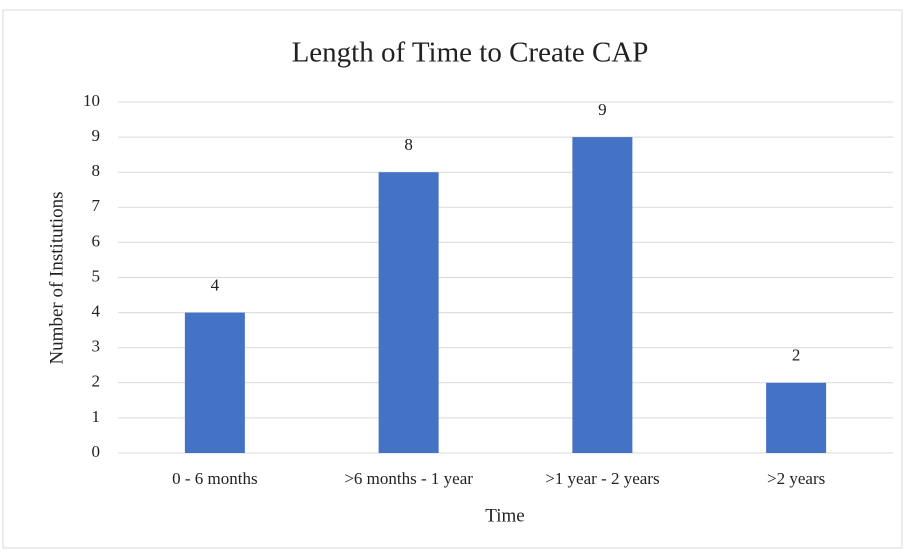 The width and height of the screenshot is (906, 552). Describe the element at coordinates (96, 240) in the screenshot. I see `y-tick-label: 6` at that location.